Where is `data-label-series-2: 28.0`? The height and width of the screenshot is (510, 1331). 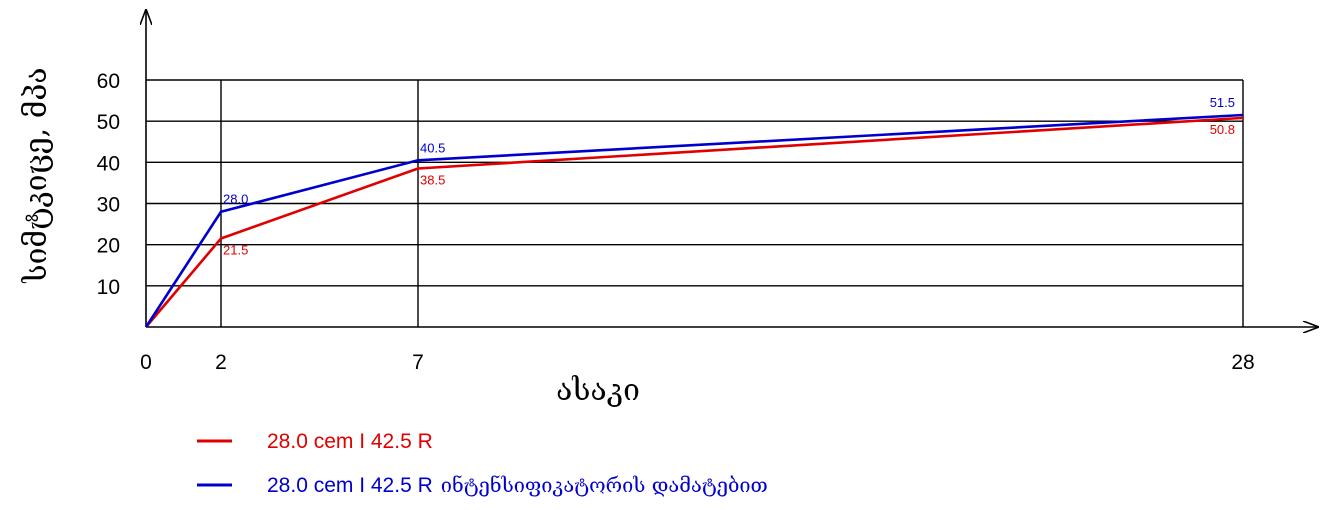
data-label-series-2: 28.0 is located at coordinates (235, 199).